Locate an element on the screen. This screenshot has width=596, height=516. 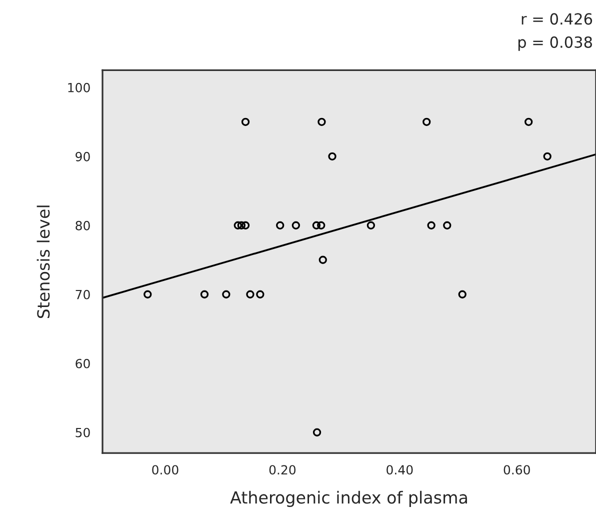
y-tick-label: 90 is located at coordinates (83, 157).